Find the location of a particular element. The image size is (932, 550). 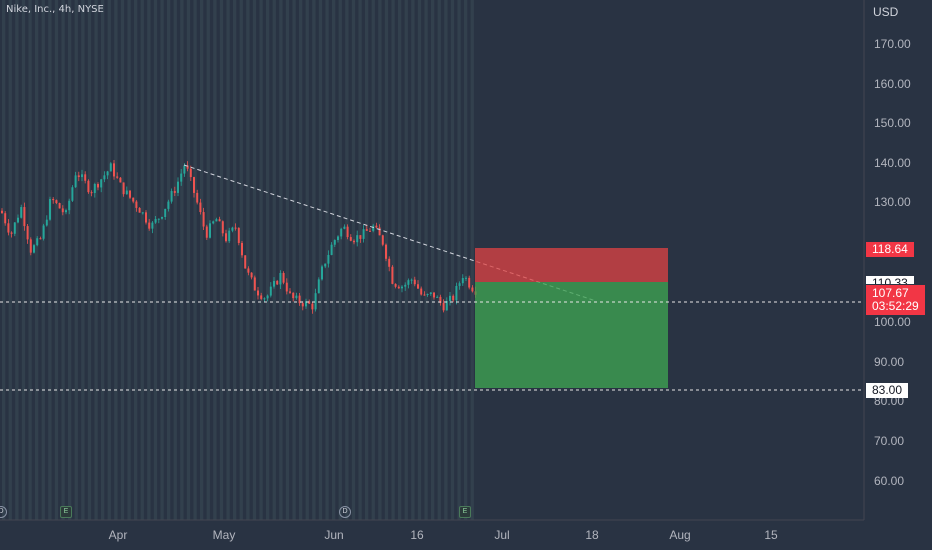

profit-target-zone is located at coordinates (571, 335).